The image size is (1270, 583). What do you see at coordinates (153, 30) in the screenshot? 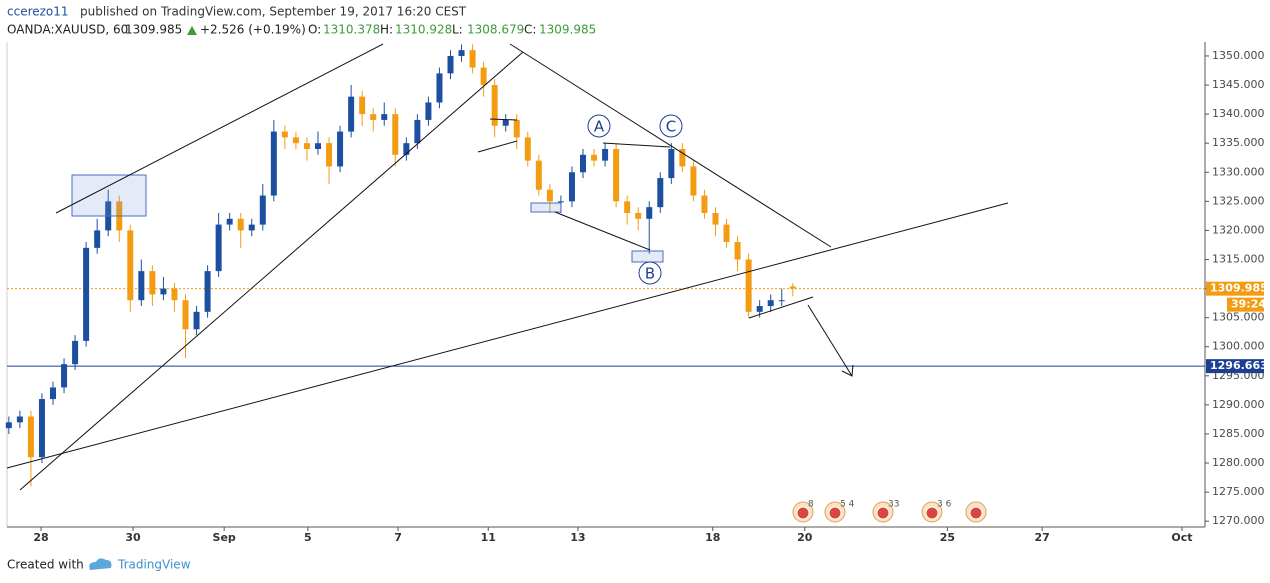
I see `last-price: 1309.985` at bounding box center [153, 30].